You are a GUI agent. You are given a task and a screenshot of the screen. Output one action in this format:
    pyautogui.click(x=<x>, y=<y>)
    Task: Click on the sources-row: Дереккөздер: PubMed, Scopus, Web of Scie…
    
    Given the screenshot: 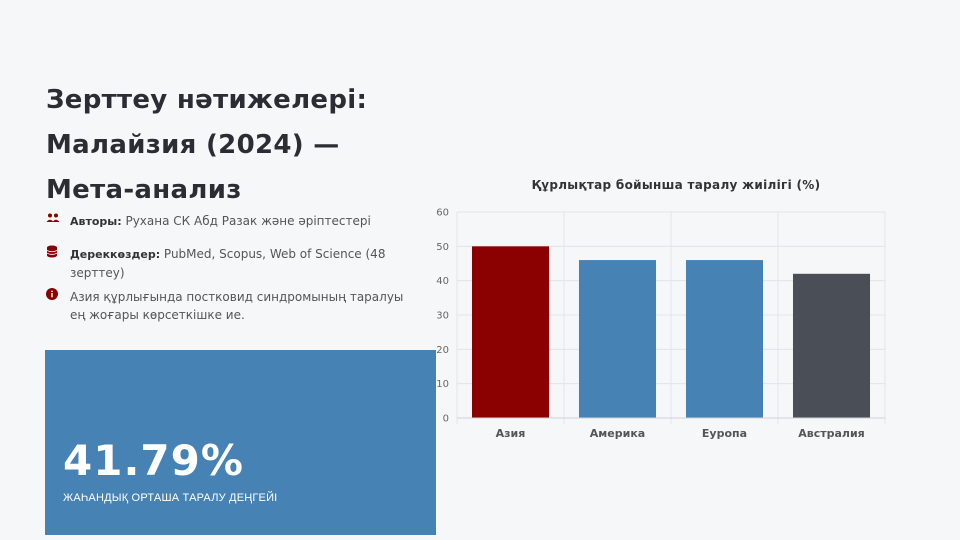 What is the action you would take?
    pyautogui.click(x=231, y=263)
    